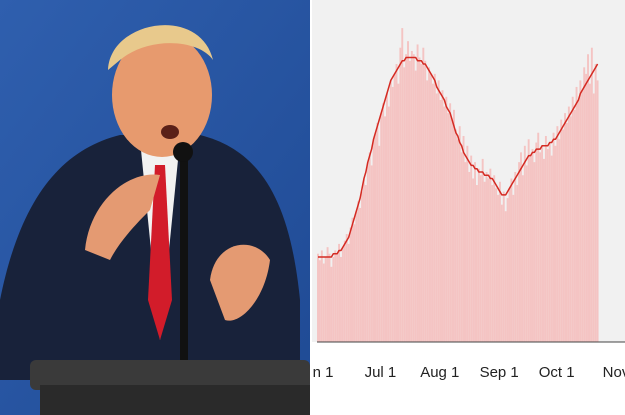 The image size is (625, 415). What do you see at coordinates (614, 372) in the screenshot?
I see `x-tick-label: Nov` at bounding box center [614, 372].